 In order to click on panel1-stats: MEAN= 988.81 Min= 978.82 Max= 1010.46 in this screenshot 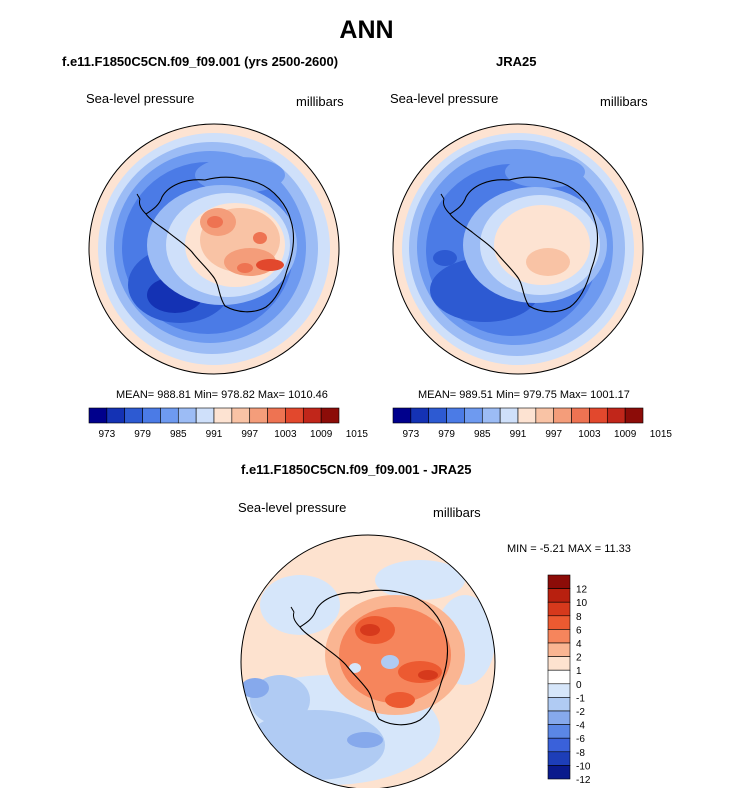, I will do `click(222, 395)`.